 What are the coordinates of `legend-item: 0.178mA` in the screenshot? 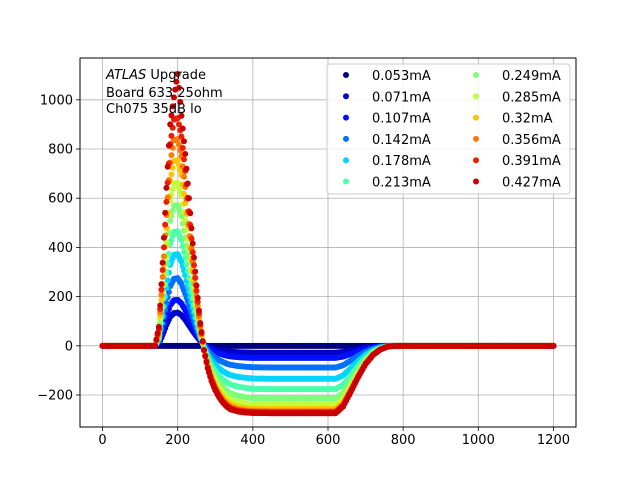 It's located at (387, 161).